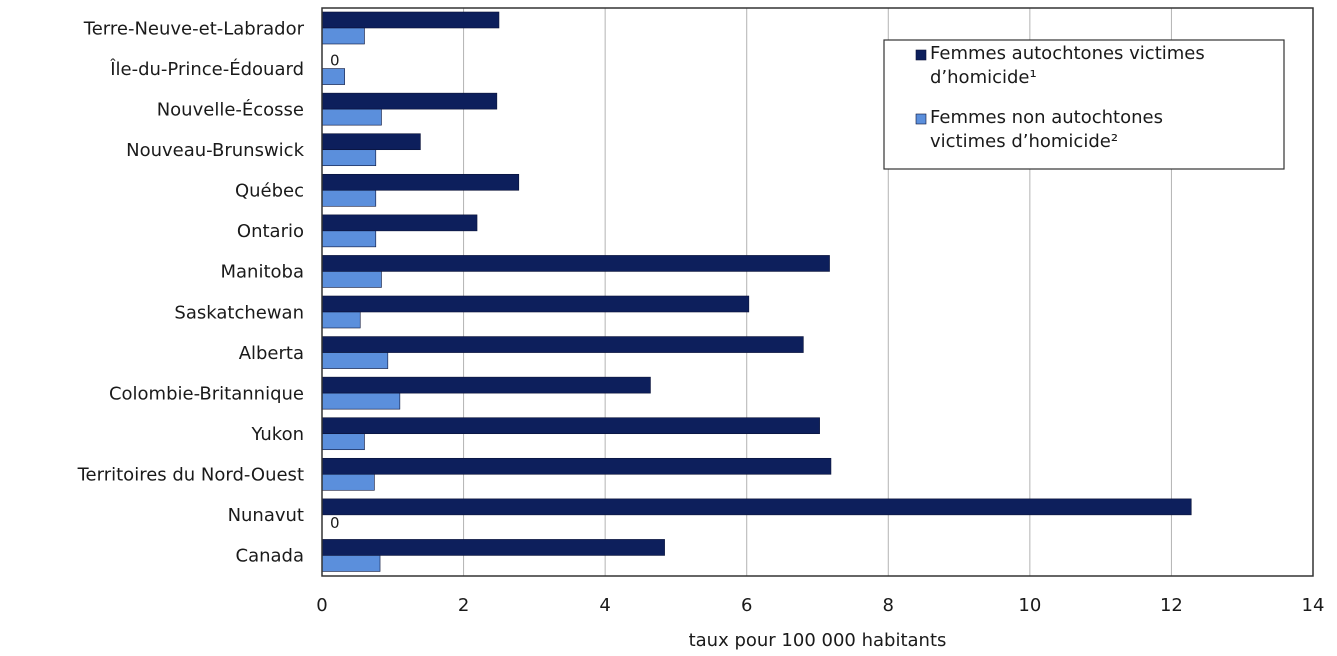  I want to click on category-label: Saskatchewan, so click(239, 312).